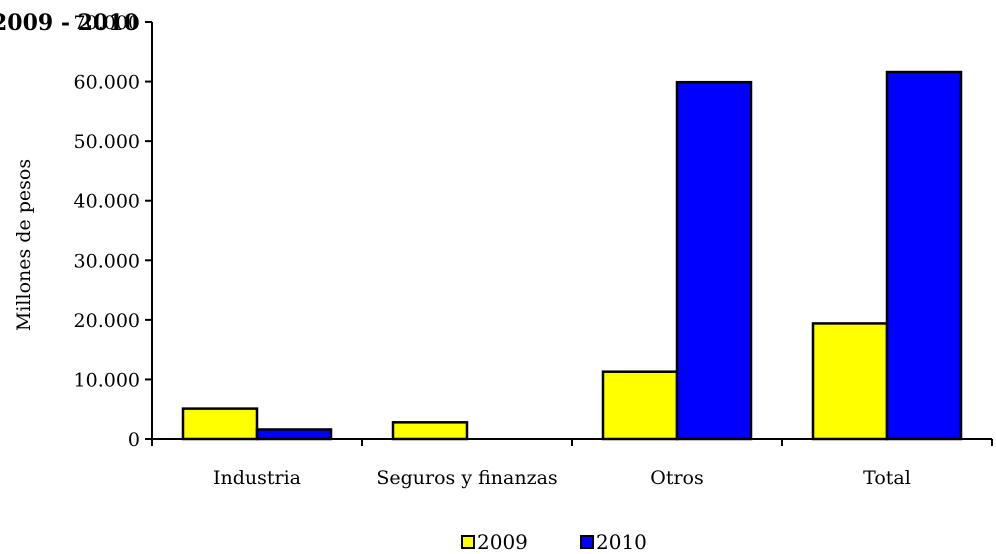 This screenshot has height=554, width=996. Describe the element at coordinates (107, 23) in the screenshot. I see `y-tick-label: 70.000` at that location.